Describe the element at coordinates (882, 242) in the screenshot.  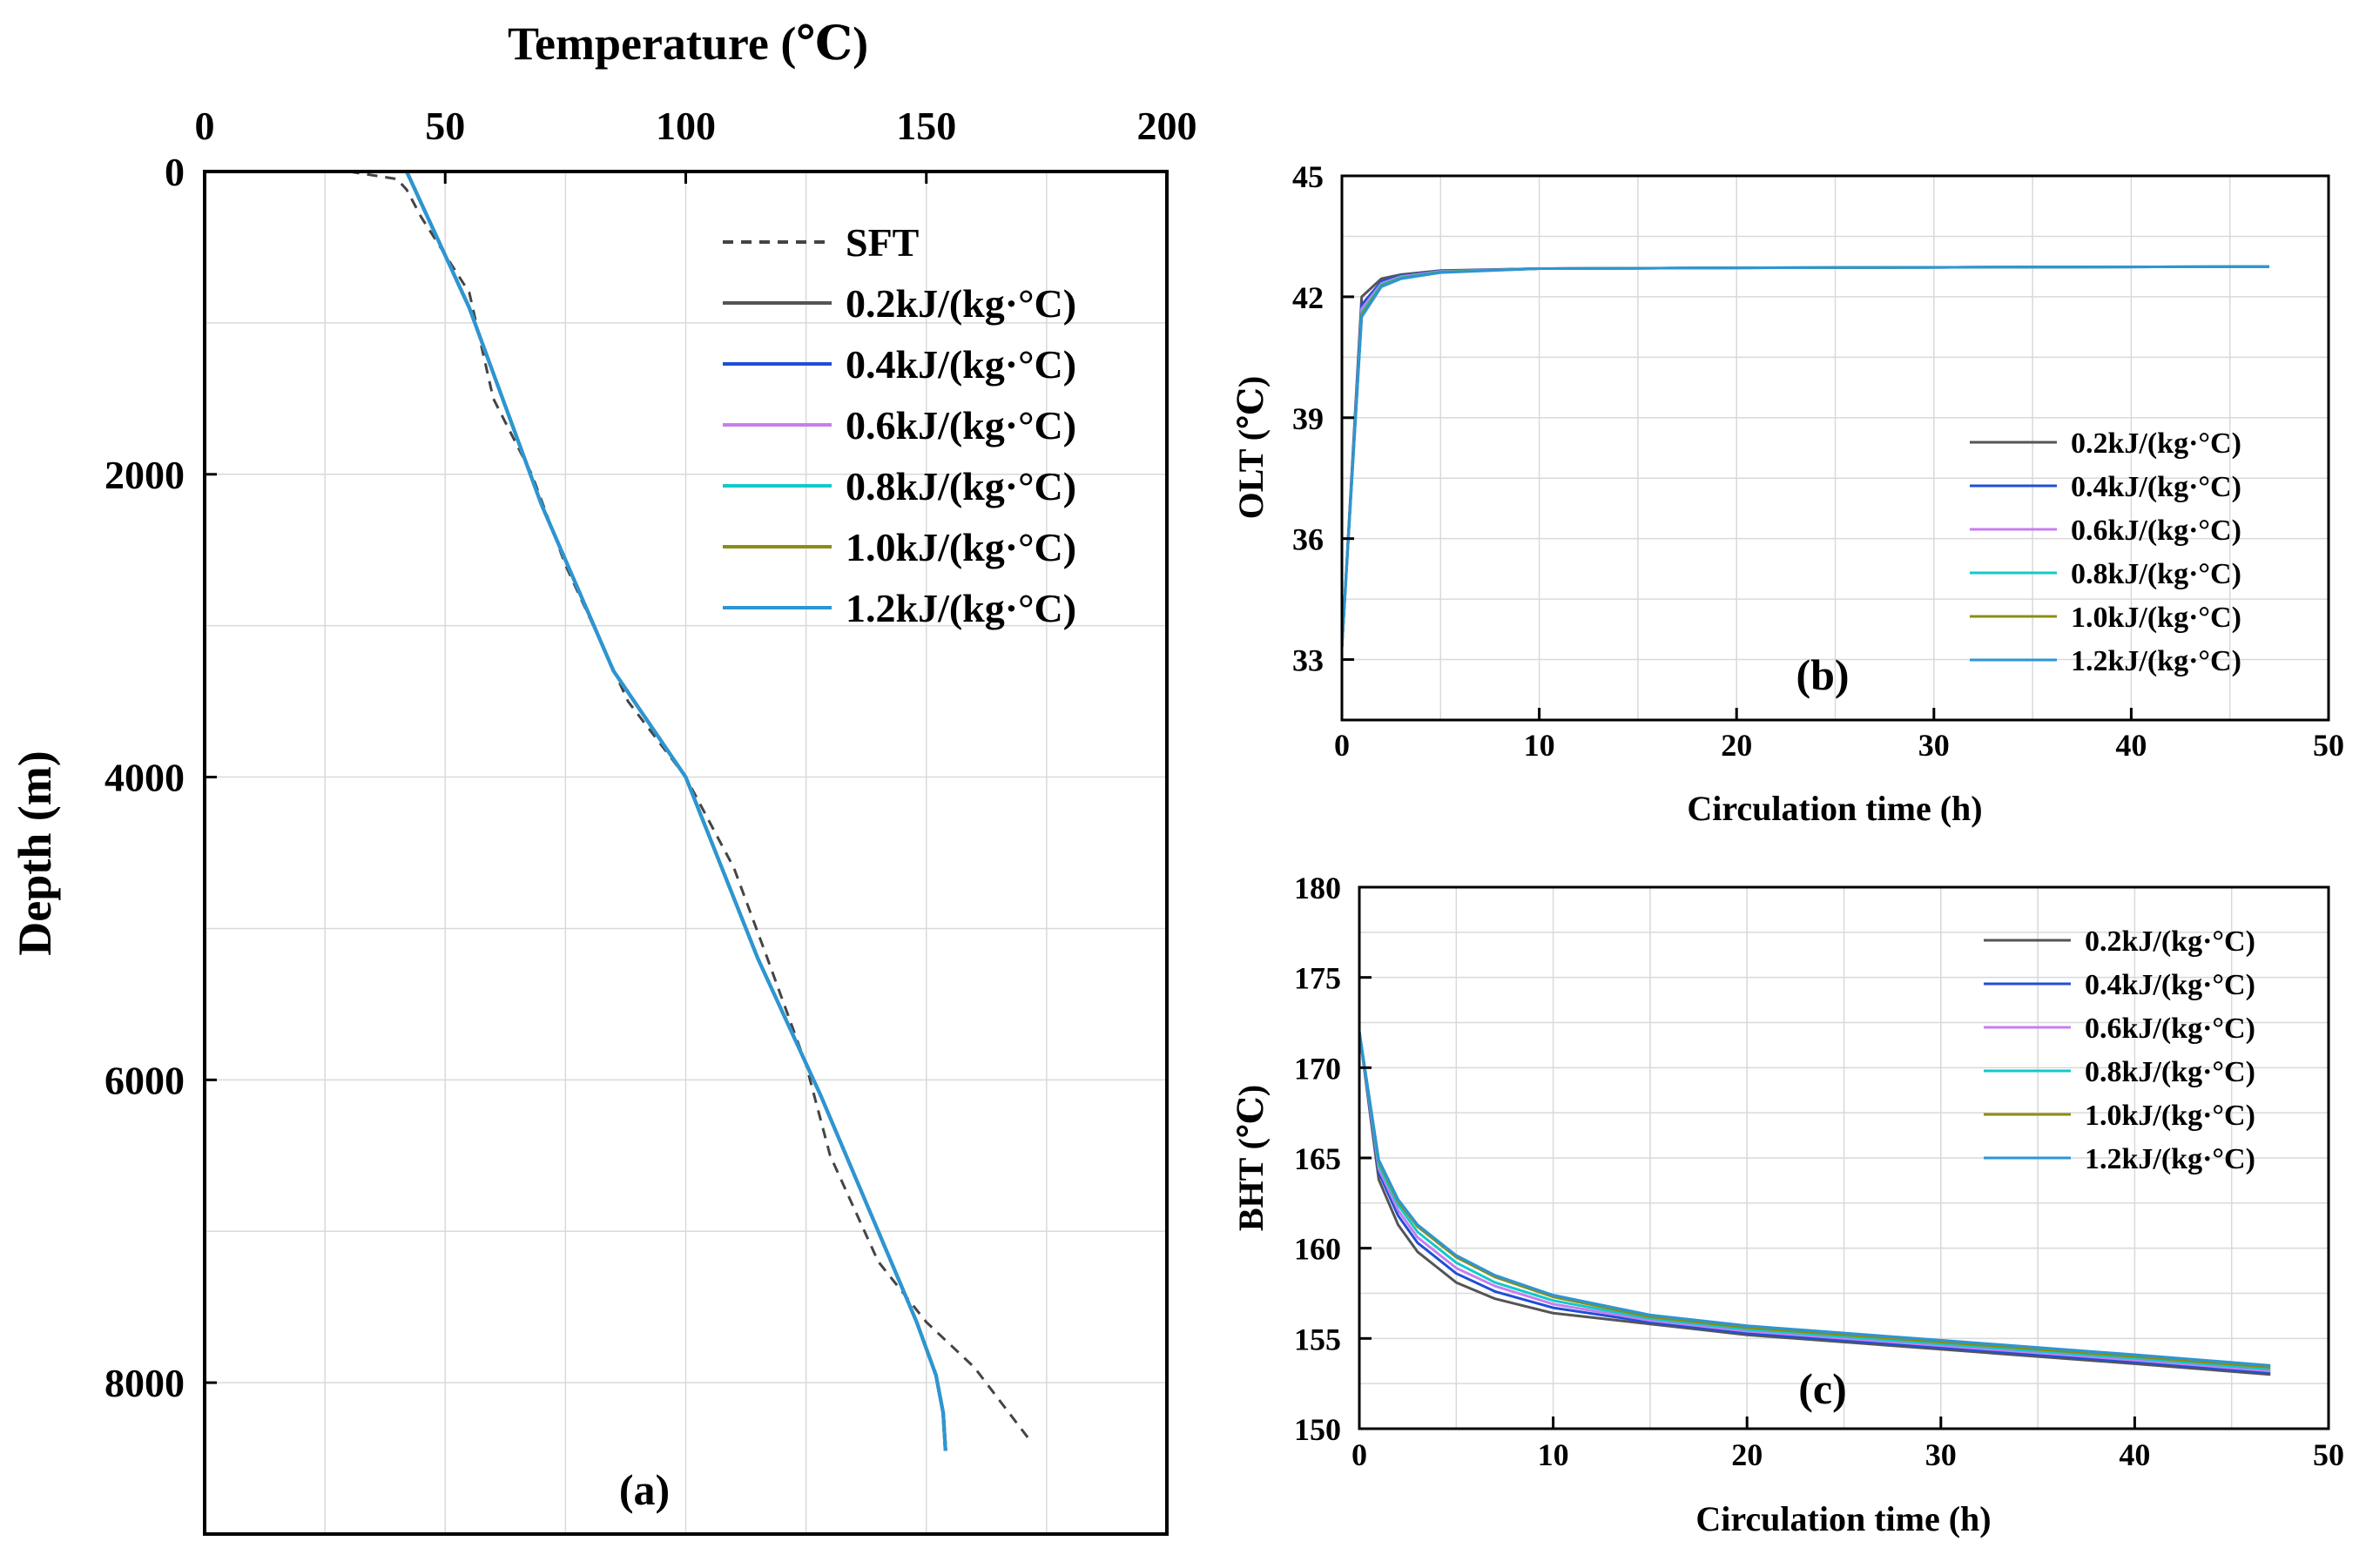
I see `legend-label: SFT` at that location.